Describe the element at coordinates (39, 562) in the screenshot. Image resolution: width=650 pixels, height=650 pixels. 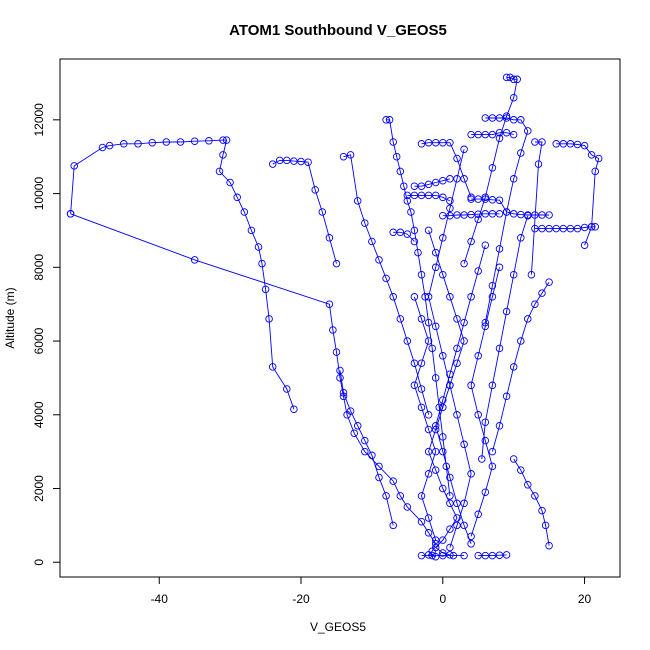
I see `y-tick-label: 0` at that location.